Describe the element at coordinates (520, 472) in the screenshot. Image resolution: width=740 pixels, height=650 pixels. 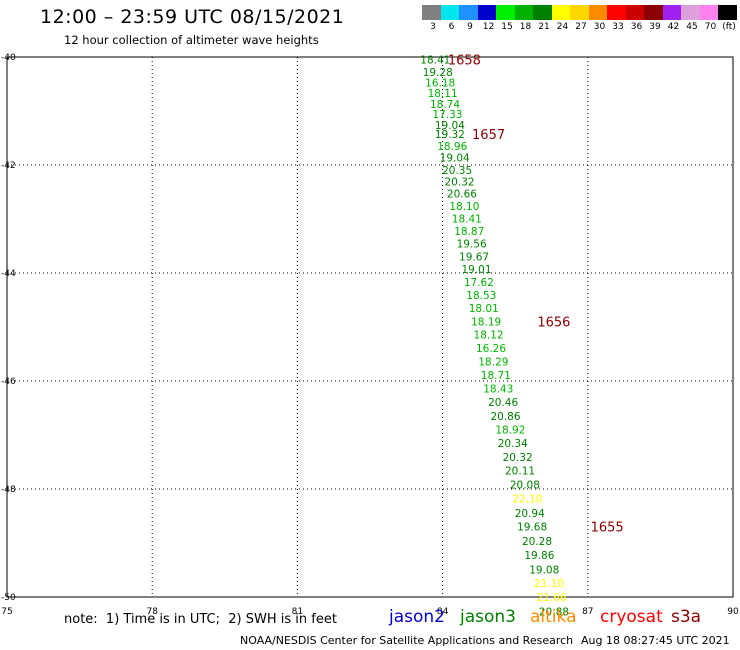
I see `wave-height-label: 20.11` at that location.